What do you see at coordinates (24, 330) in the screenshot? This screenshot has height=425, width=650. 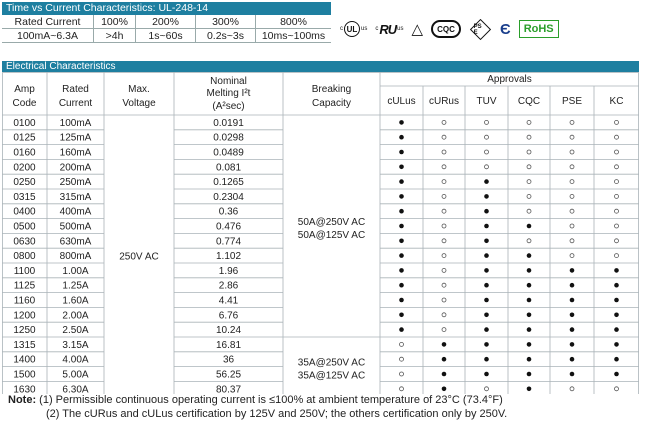 I see `row-amp-code: 1250` at bounding box center [24, 330].